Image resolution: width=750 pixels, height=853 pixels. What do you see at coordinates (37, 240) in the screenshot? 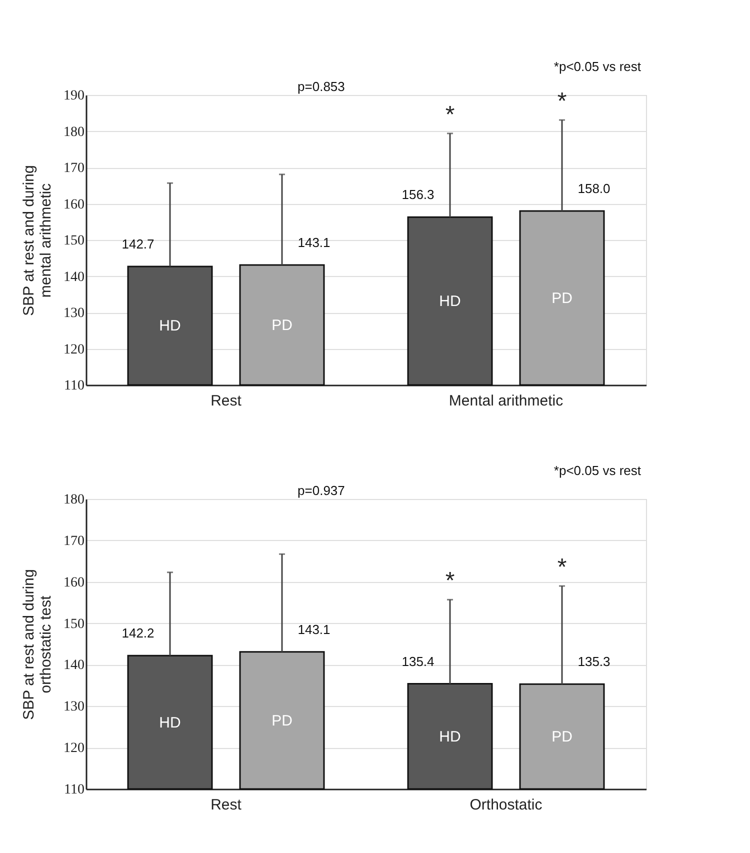
I see `y-axis-title: SBP at rest and during mental arithmetic` at bounding box center [37, 240].